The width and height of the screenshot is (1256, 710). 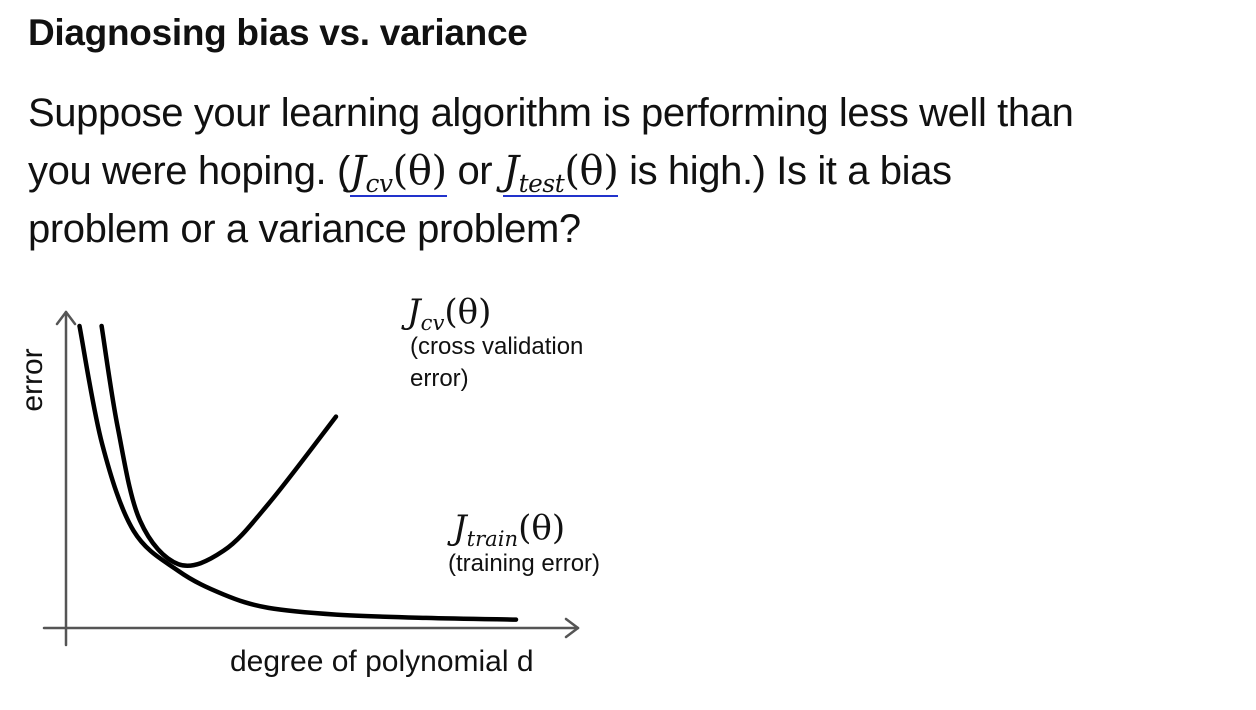 What do you see at coordinates (432, 322) in the screenshot?
I see `cv-label-sub: cv` at bounding box center [432, 322].